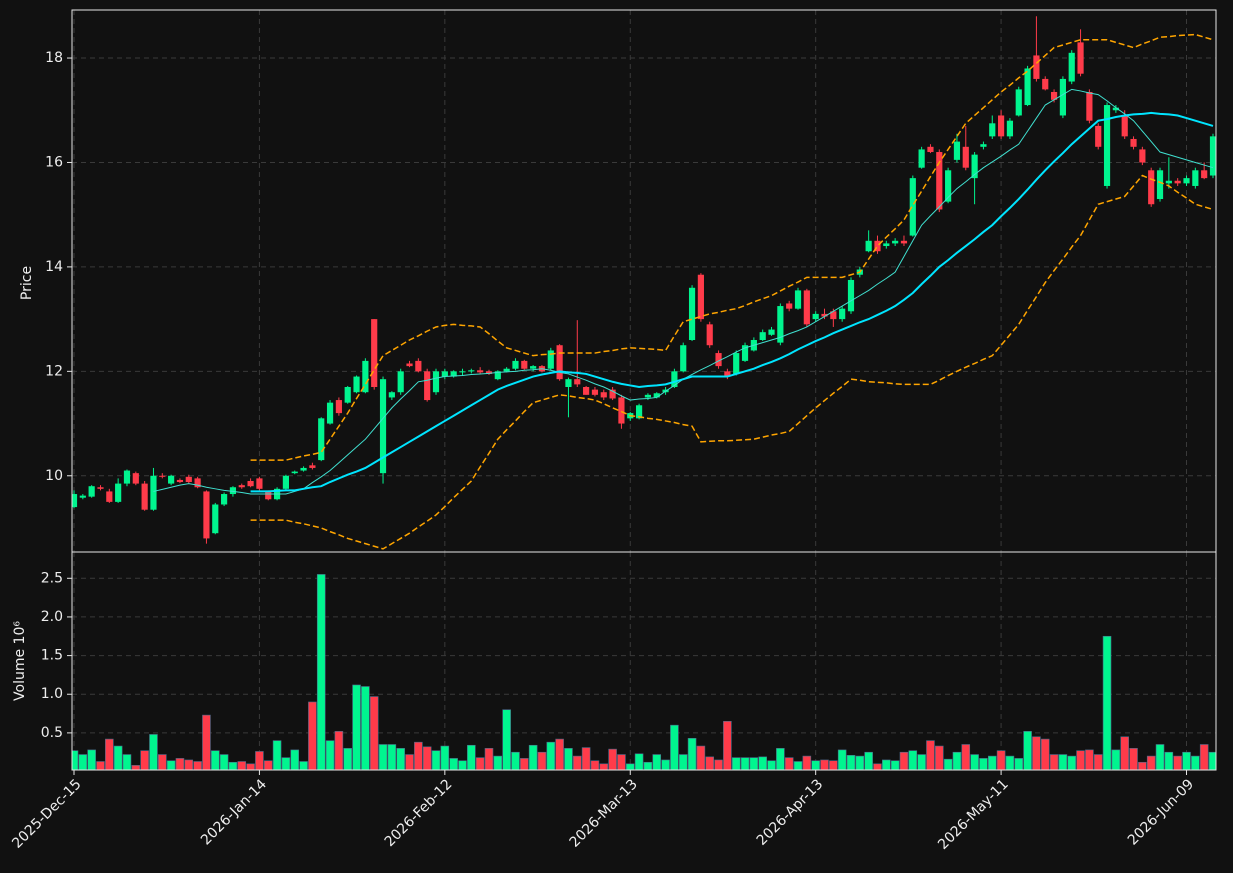 The width and height of the screenshot is (1233, 873). Describe the element at coordinates (54, 267) in the screenshot. I see `y-tick-label: 14` at that location.